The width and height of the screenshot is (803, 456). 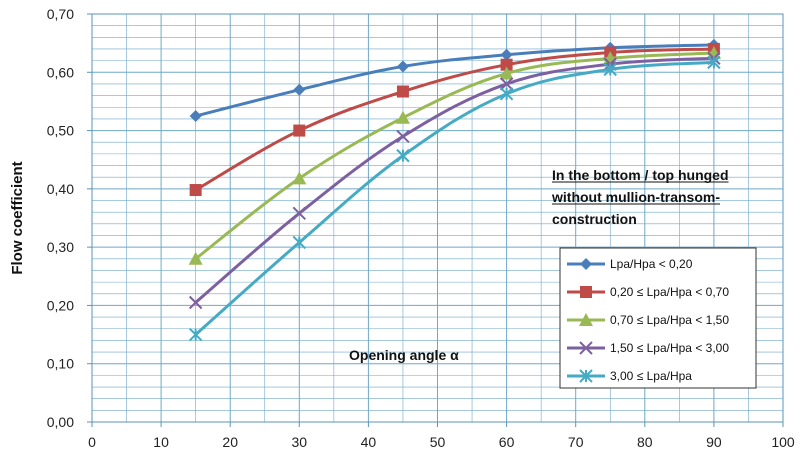 I want to click on legend-label: Lpa/Hpa < 0,20, so click(x=651, y=264).